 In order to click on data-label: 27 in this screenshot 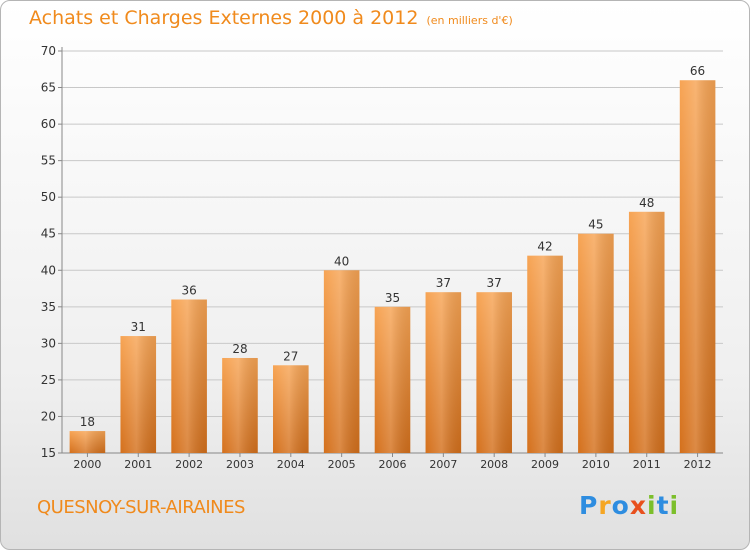, I will do `click(290, 356)`.